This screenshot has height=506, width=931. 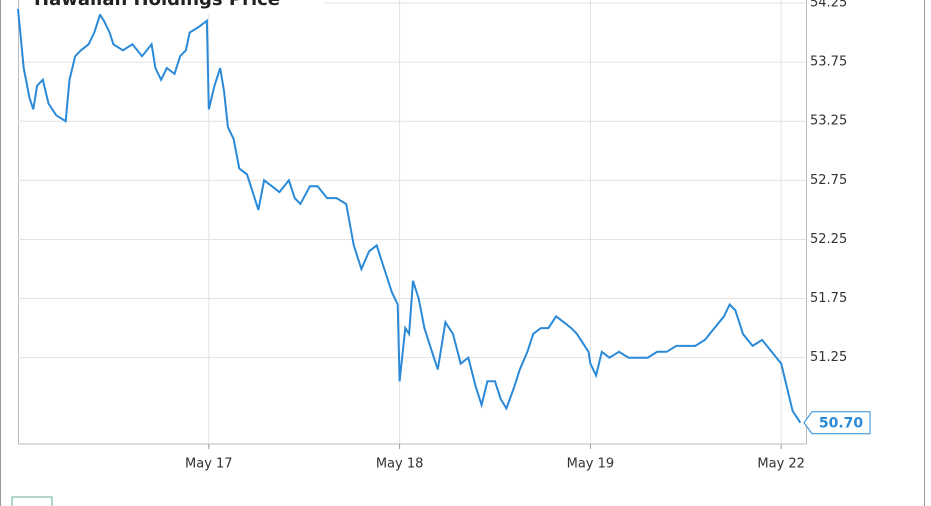 I want to click on title-box, so click(x=172, y=7).